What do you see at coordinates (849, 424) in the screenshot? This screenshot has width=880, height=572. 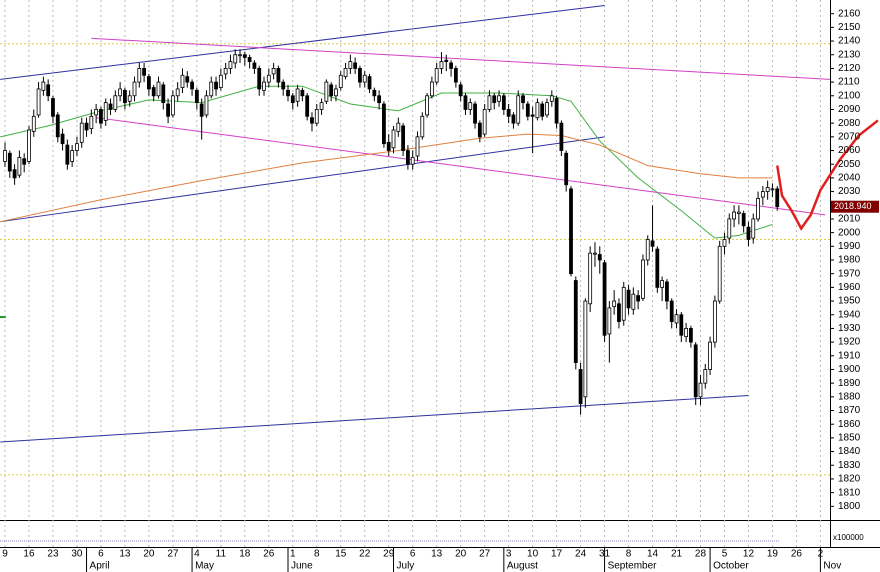 I see `y-tick-label: 1860` at bounding box center [849, 424].